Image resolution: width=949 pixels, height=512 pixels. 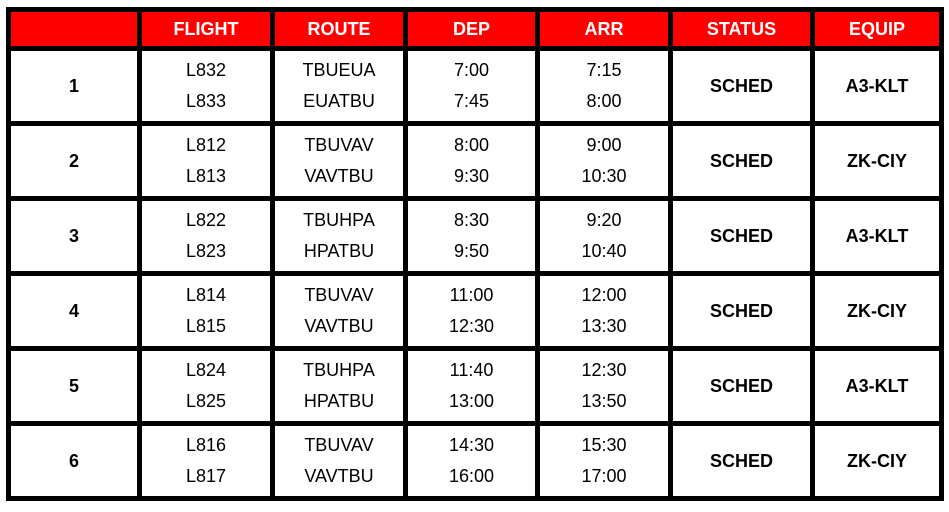 What do you see at coordinates (206, 476) in the screenshot?
I see `flight-cell-value: L817` at bounding box center [206, 476].